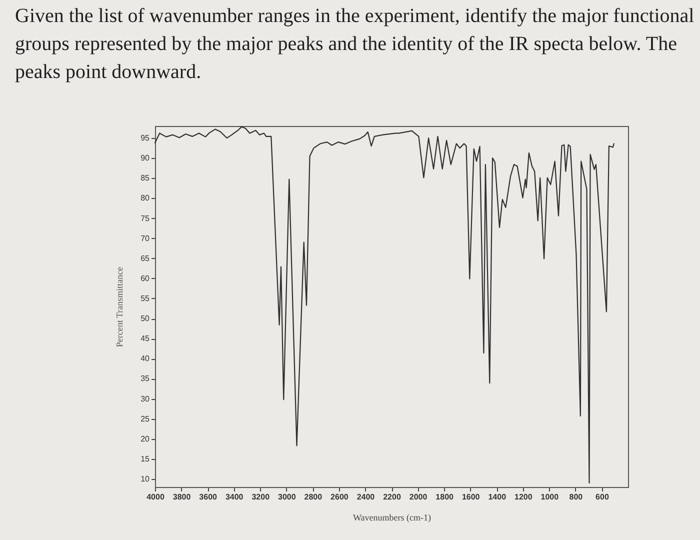 The height and width of the screenshot is (540, 700). What do you see at coordinates (145, 278) in the screenshot?
I see `y-tick-label: 60` at bounding box center [145, 278].